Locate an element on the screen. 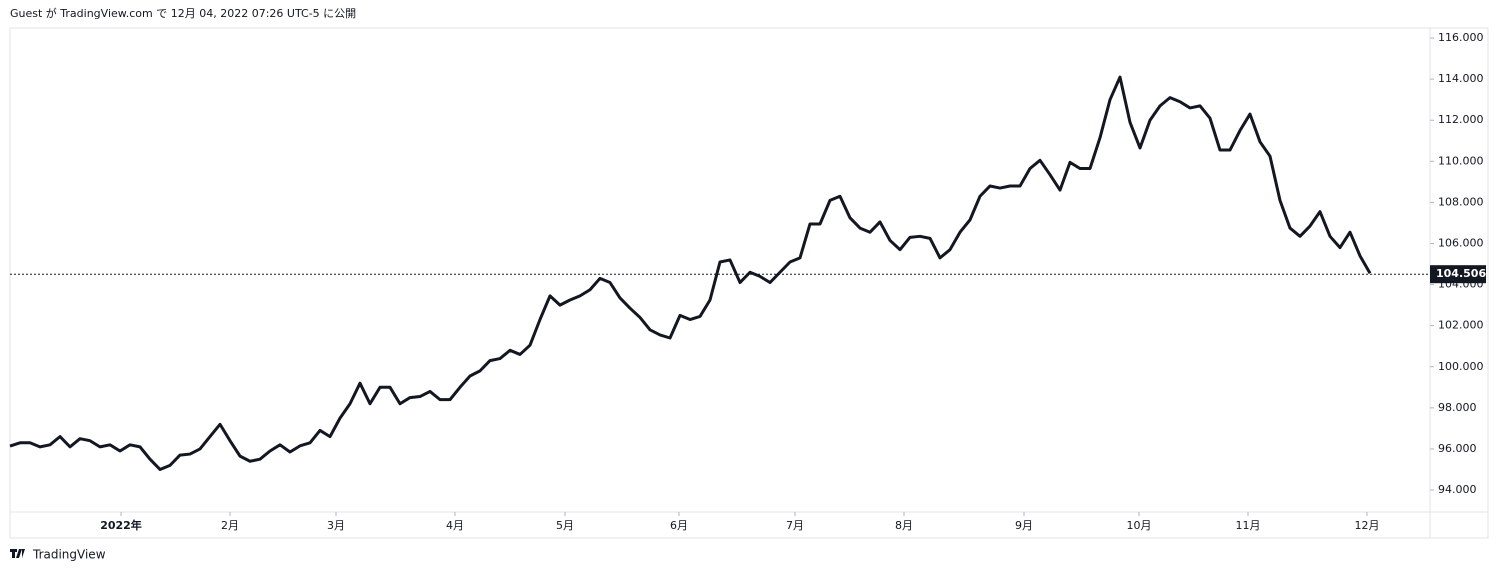 This screenshot has width=1498, height=577. y-tick-label: 110.000 is located at coordinates (1461, 160).